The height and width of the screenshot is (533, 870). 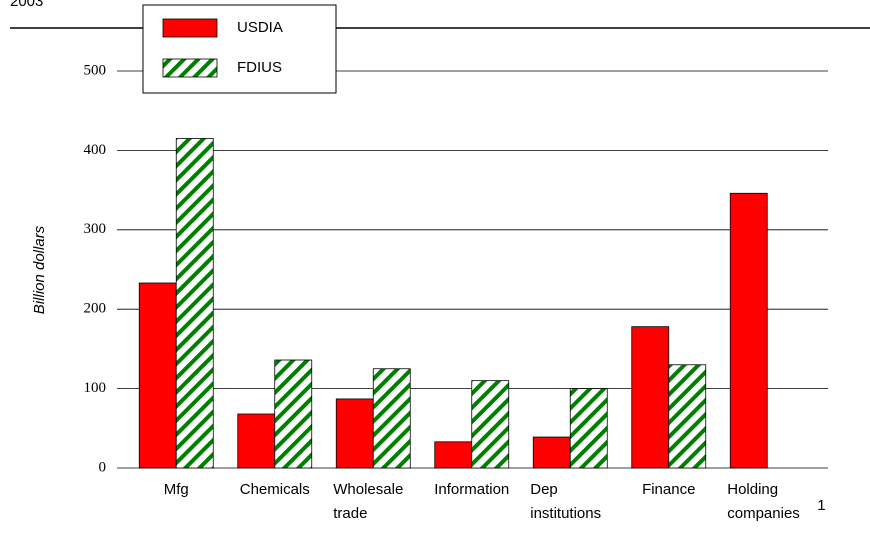 I want to click on x-tick-label: Dep institutions, so click(x=565, y=501).